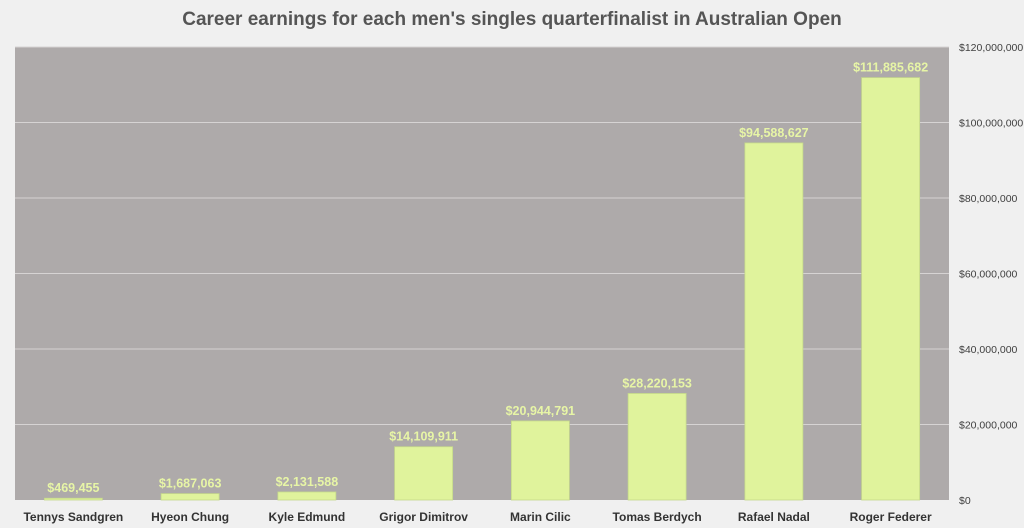  I want to click on x-tick-label: Tennys Sandgren, so click(73, 517).